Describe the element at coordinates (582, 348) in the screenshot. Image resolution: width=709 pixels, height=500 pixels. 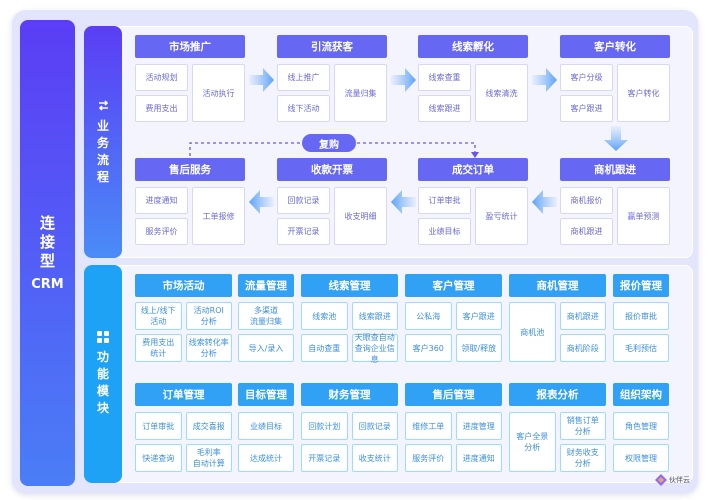
I see `module-item: 商机阶段` at that location.